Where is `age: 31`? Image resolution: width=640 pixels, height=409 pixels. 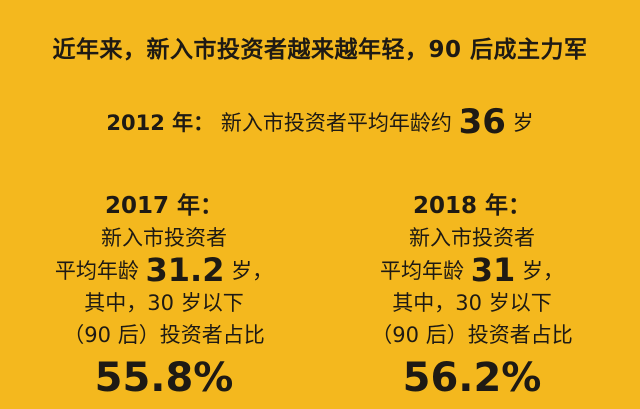 age: 31 is located at coordinates (493, 270).